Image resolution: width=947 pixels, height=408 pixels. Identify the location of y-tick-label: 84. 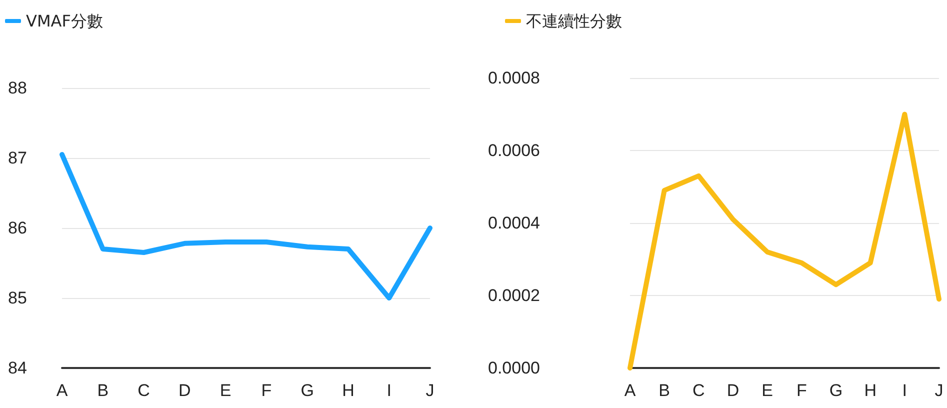
(17, 368).